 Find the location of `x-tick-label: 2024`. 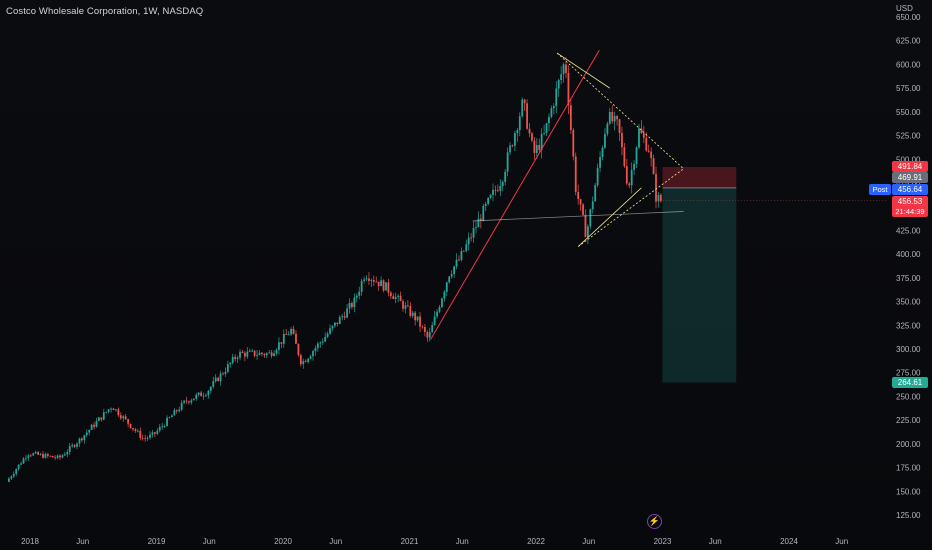

x-tick-label: 2024 is located at coordinates (789, 541).